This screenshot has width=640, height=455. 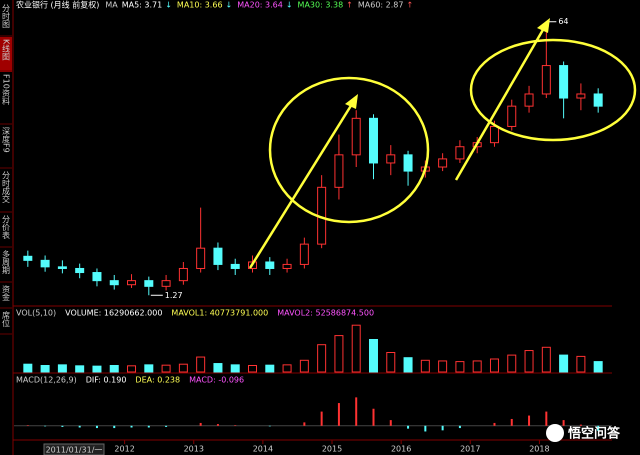 What do you see at coordinates (349, 5) in the screenshot?
I see `header-arrow: ↑` at bounding box center [349, 5].